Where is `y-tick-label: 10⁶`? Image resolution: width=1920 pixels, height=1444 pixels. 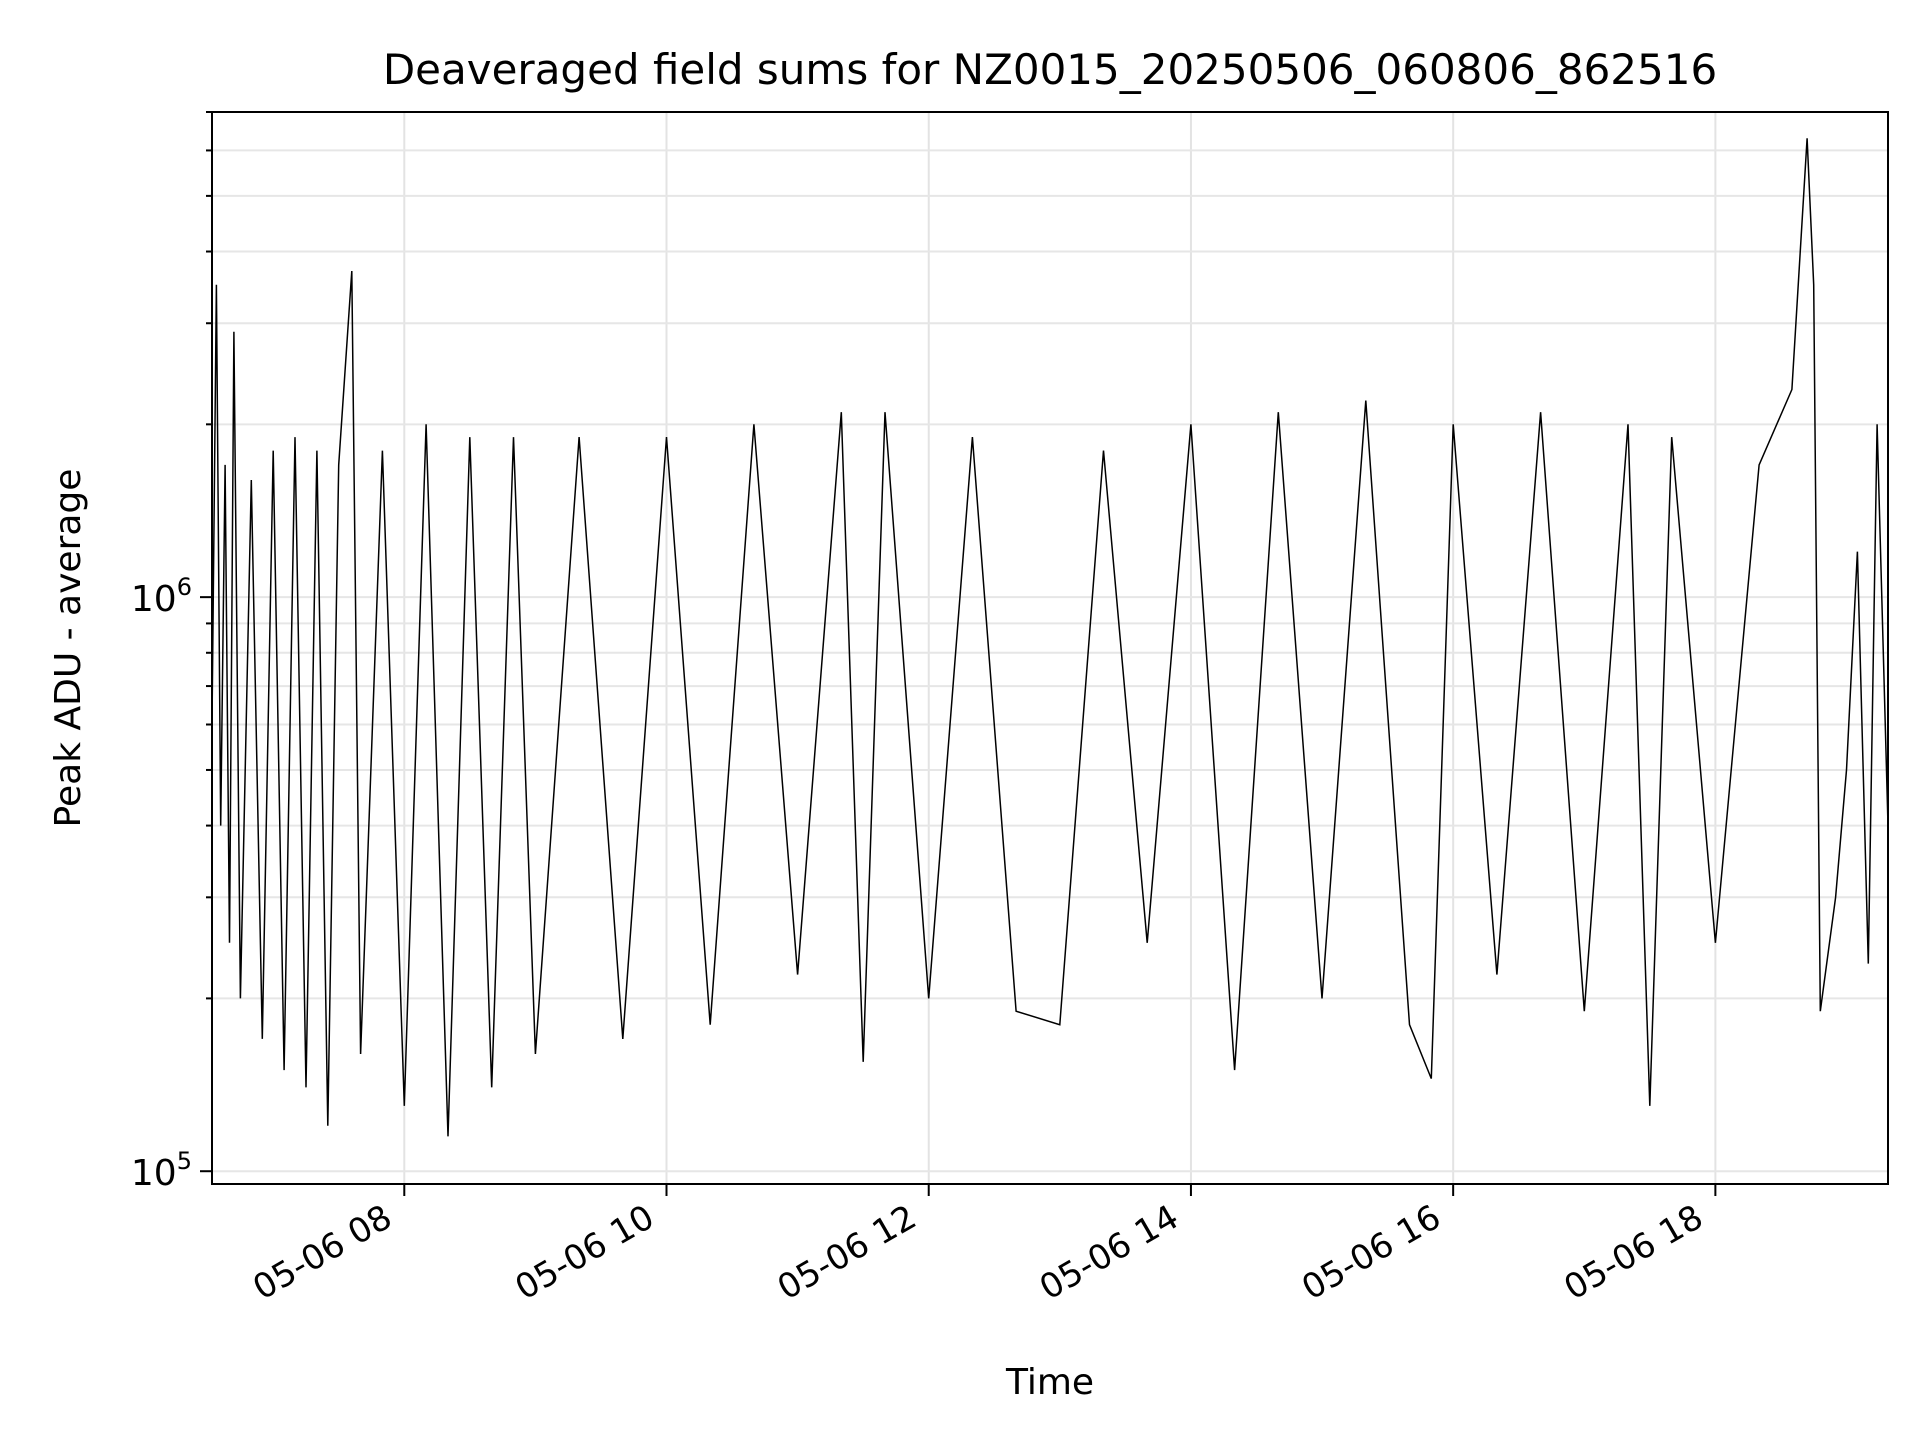 y-tick-label: 10⁶ is located at coordinates (161, 596).